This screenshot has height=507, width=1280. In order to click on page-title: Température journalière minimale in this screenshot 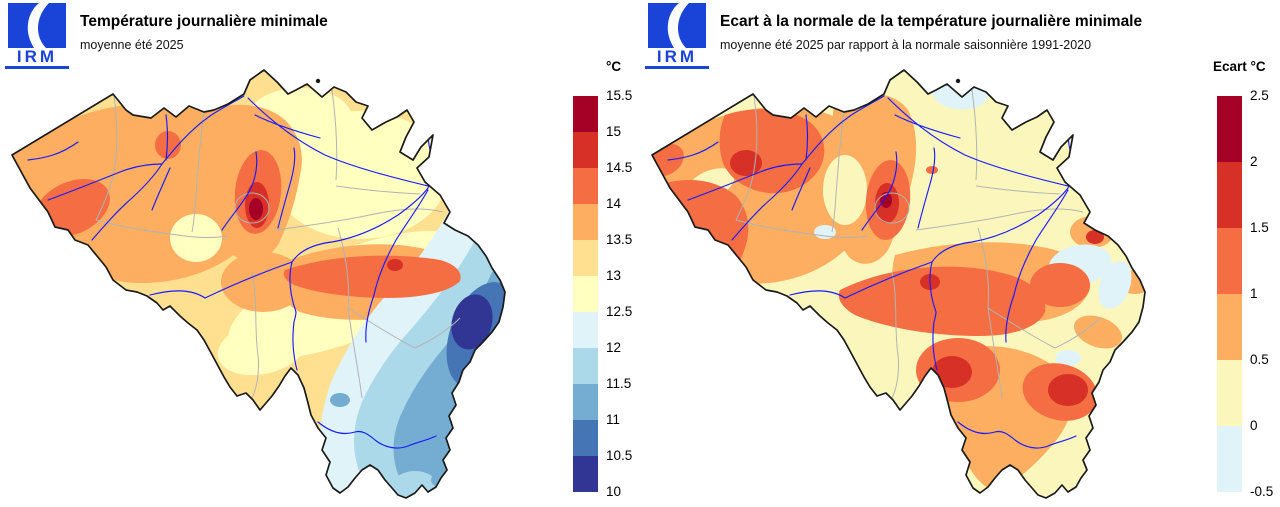, I will do `click(204, 21)`.